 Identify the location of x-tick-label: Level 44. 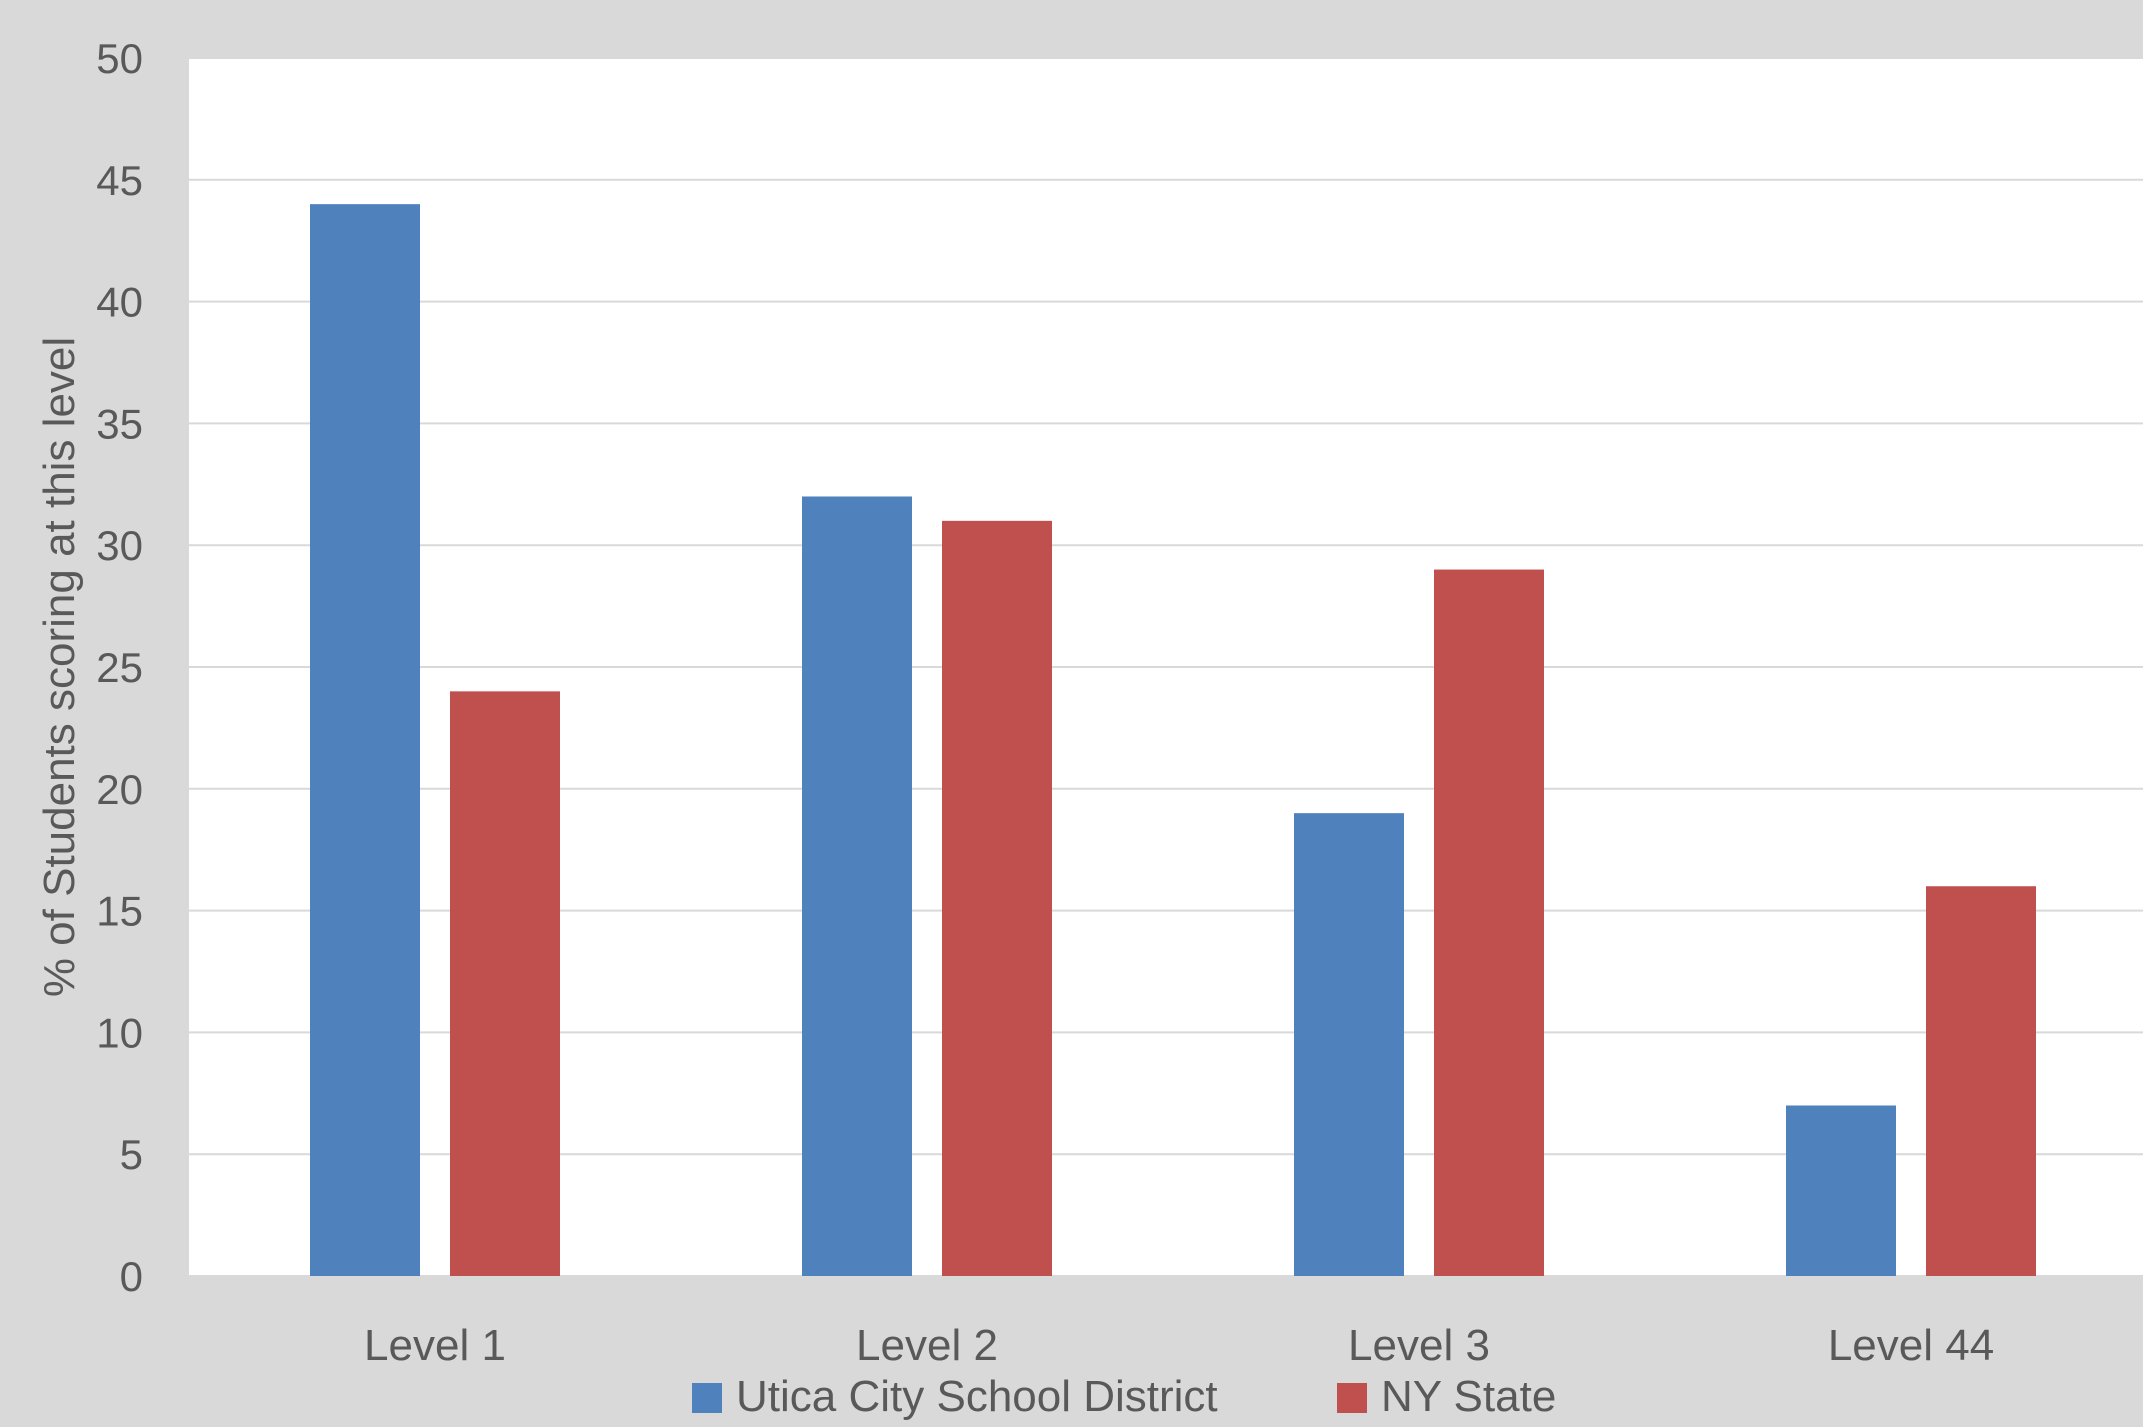
(1911, 1345).